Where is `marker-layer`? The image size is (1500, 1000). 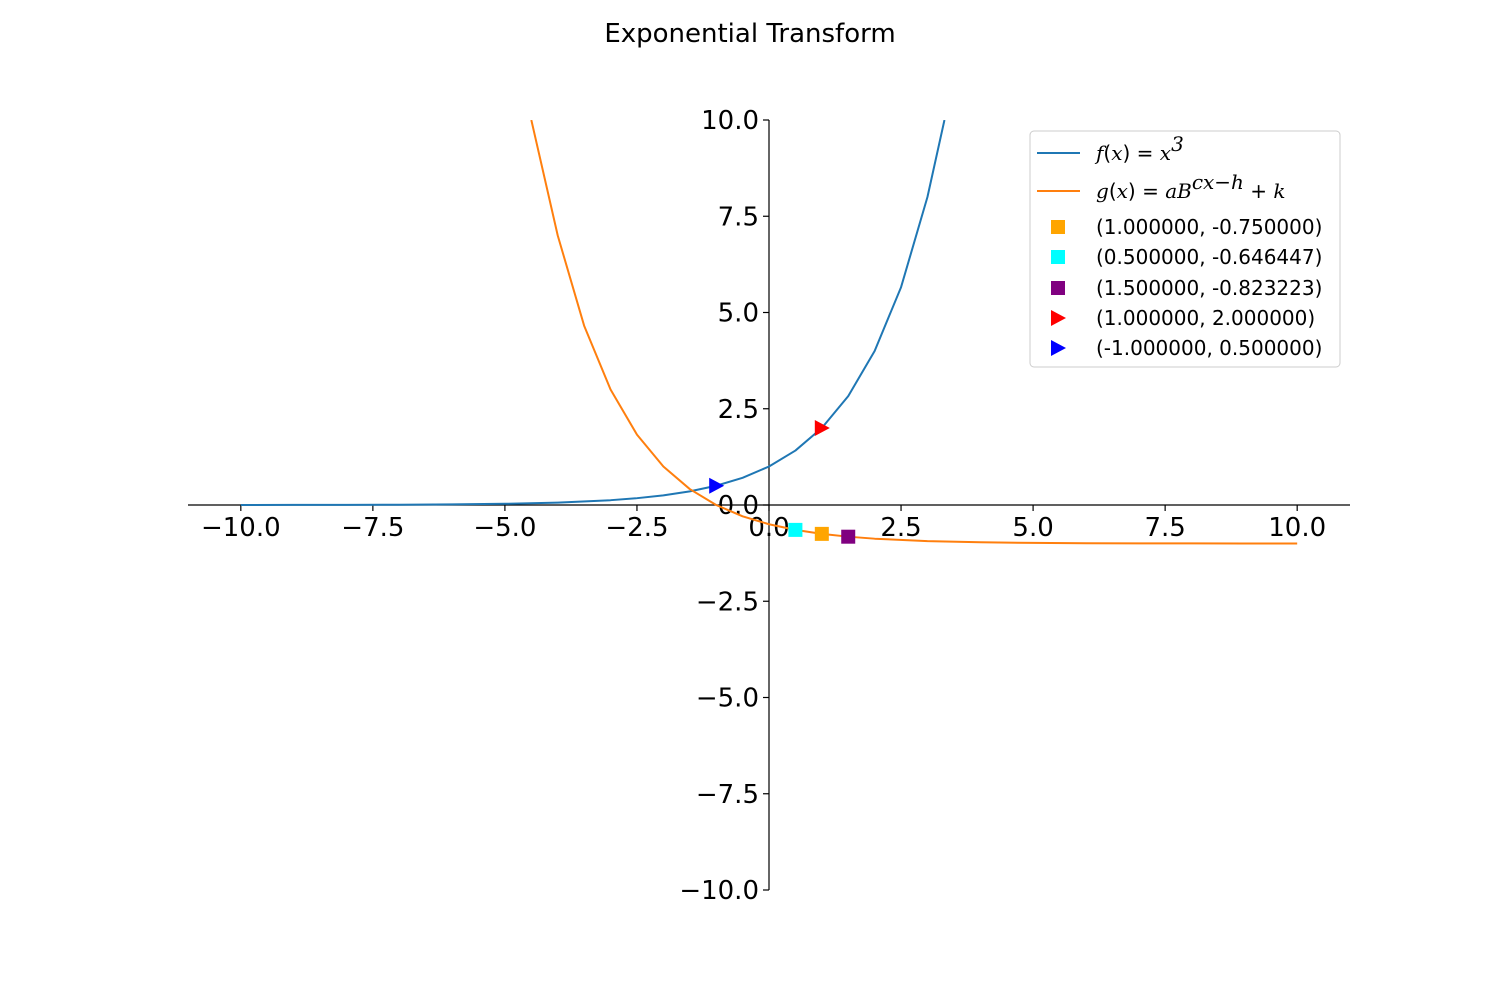
marker-layer is located at coordinates (782, 482).